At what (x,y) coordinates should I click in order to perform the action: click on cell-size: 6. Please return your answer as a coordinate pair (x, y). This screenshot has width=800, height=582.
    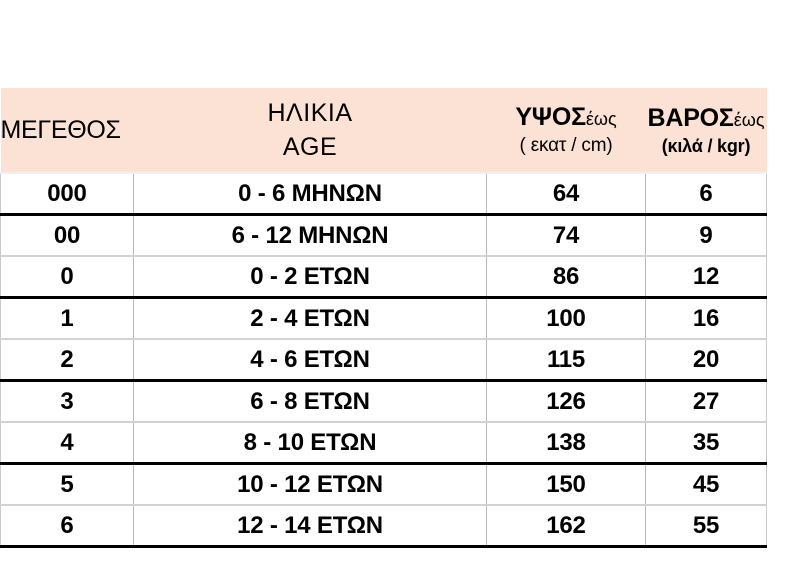
    Looking at the image, I should click on (67, 526).